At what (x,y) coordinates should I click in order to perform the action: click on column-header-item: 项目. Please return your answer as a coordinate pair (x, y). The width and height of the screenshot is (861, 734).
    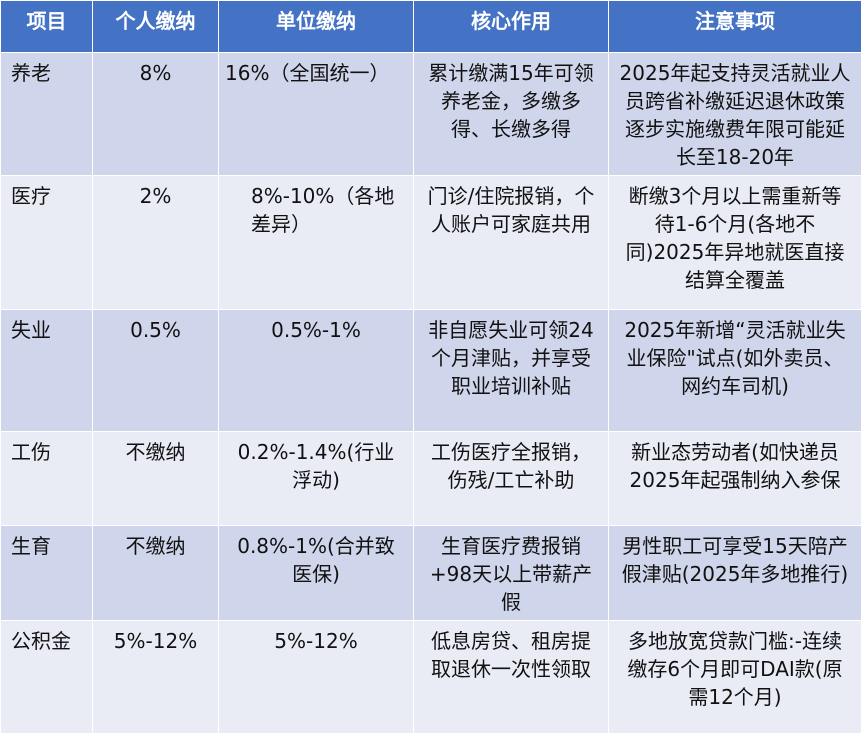
    Looking at the image, I should click on (47, 27).